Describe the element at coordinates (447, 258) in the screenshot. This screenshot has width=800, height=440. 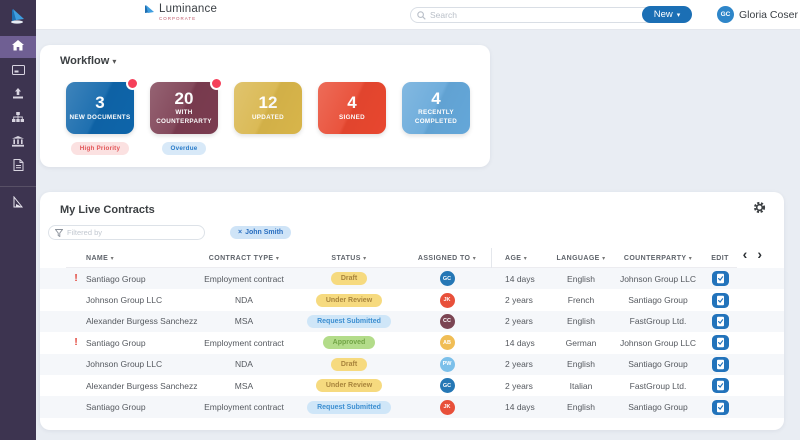
I see `column-header-assigned-to: ASSIGNED TO ▾` at that location.